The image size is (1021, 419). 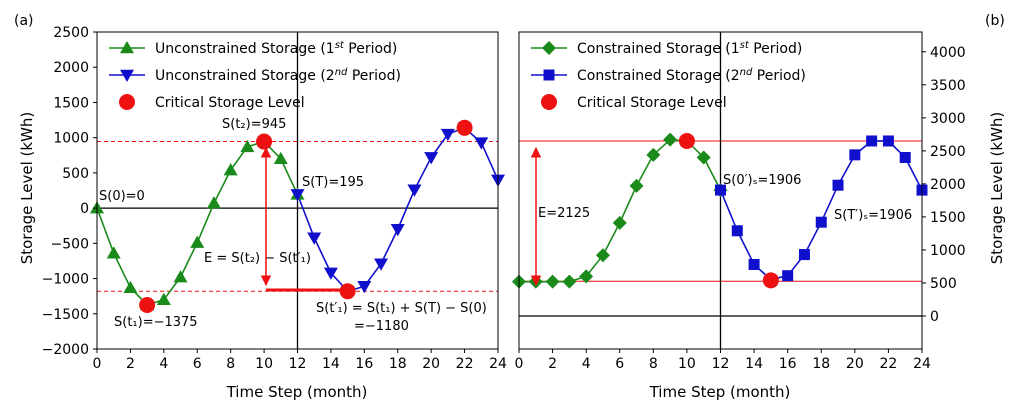 What do you see at coordinates (564, 213) in the screenshot?
I see `annotation-E: E=2125` at bounding box center [564, 213].